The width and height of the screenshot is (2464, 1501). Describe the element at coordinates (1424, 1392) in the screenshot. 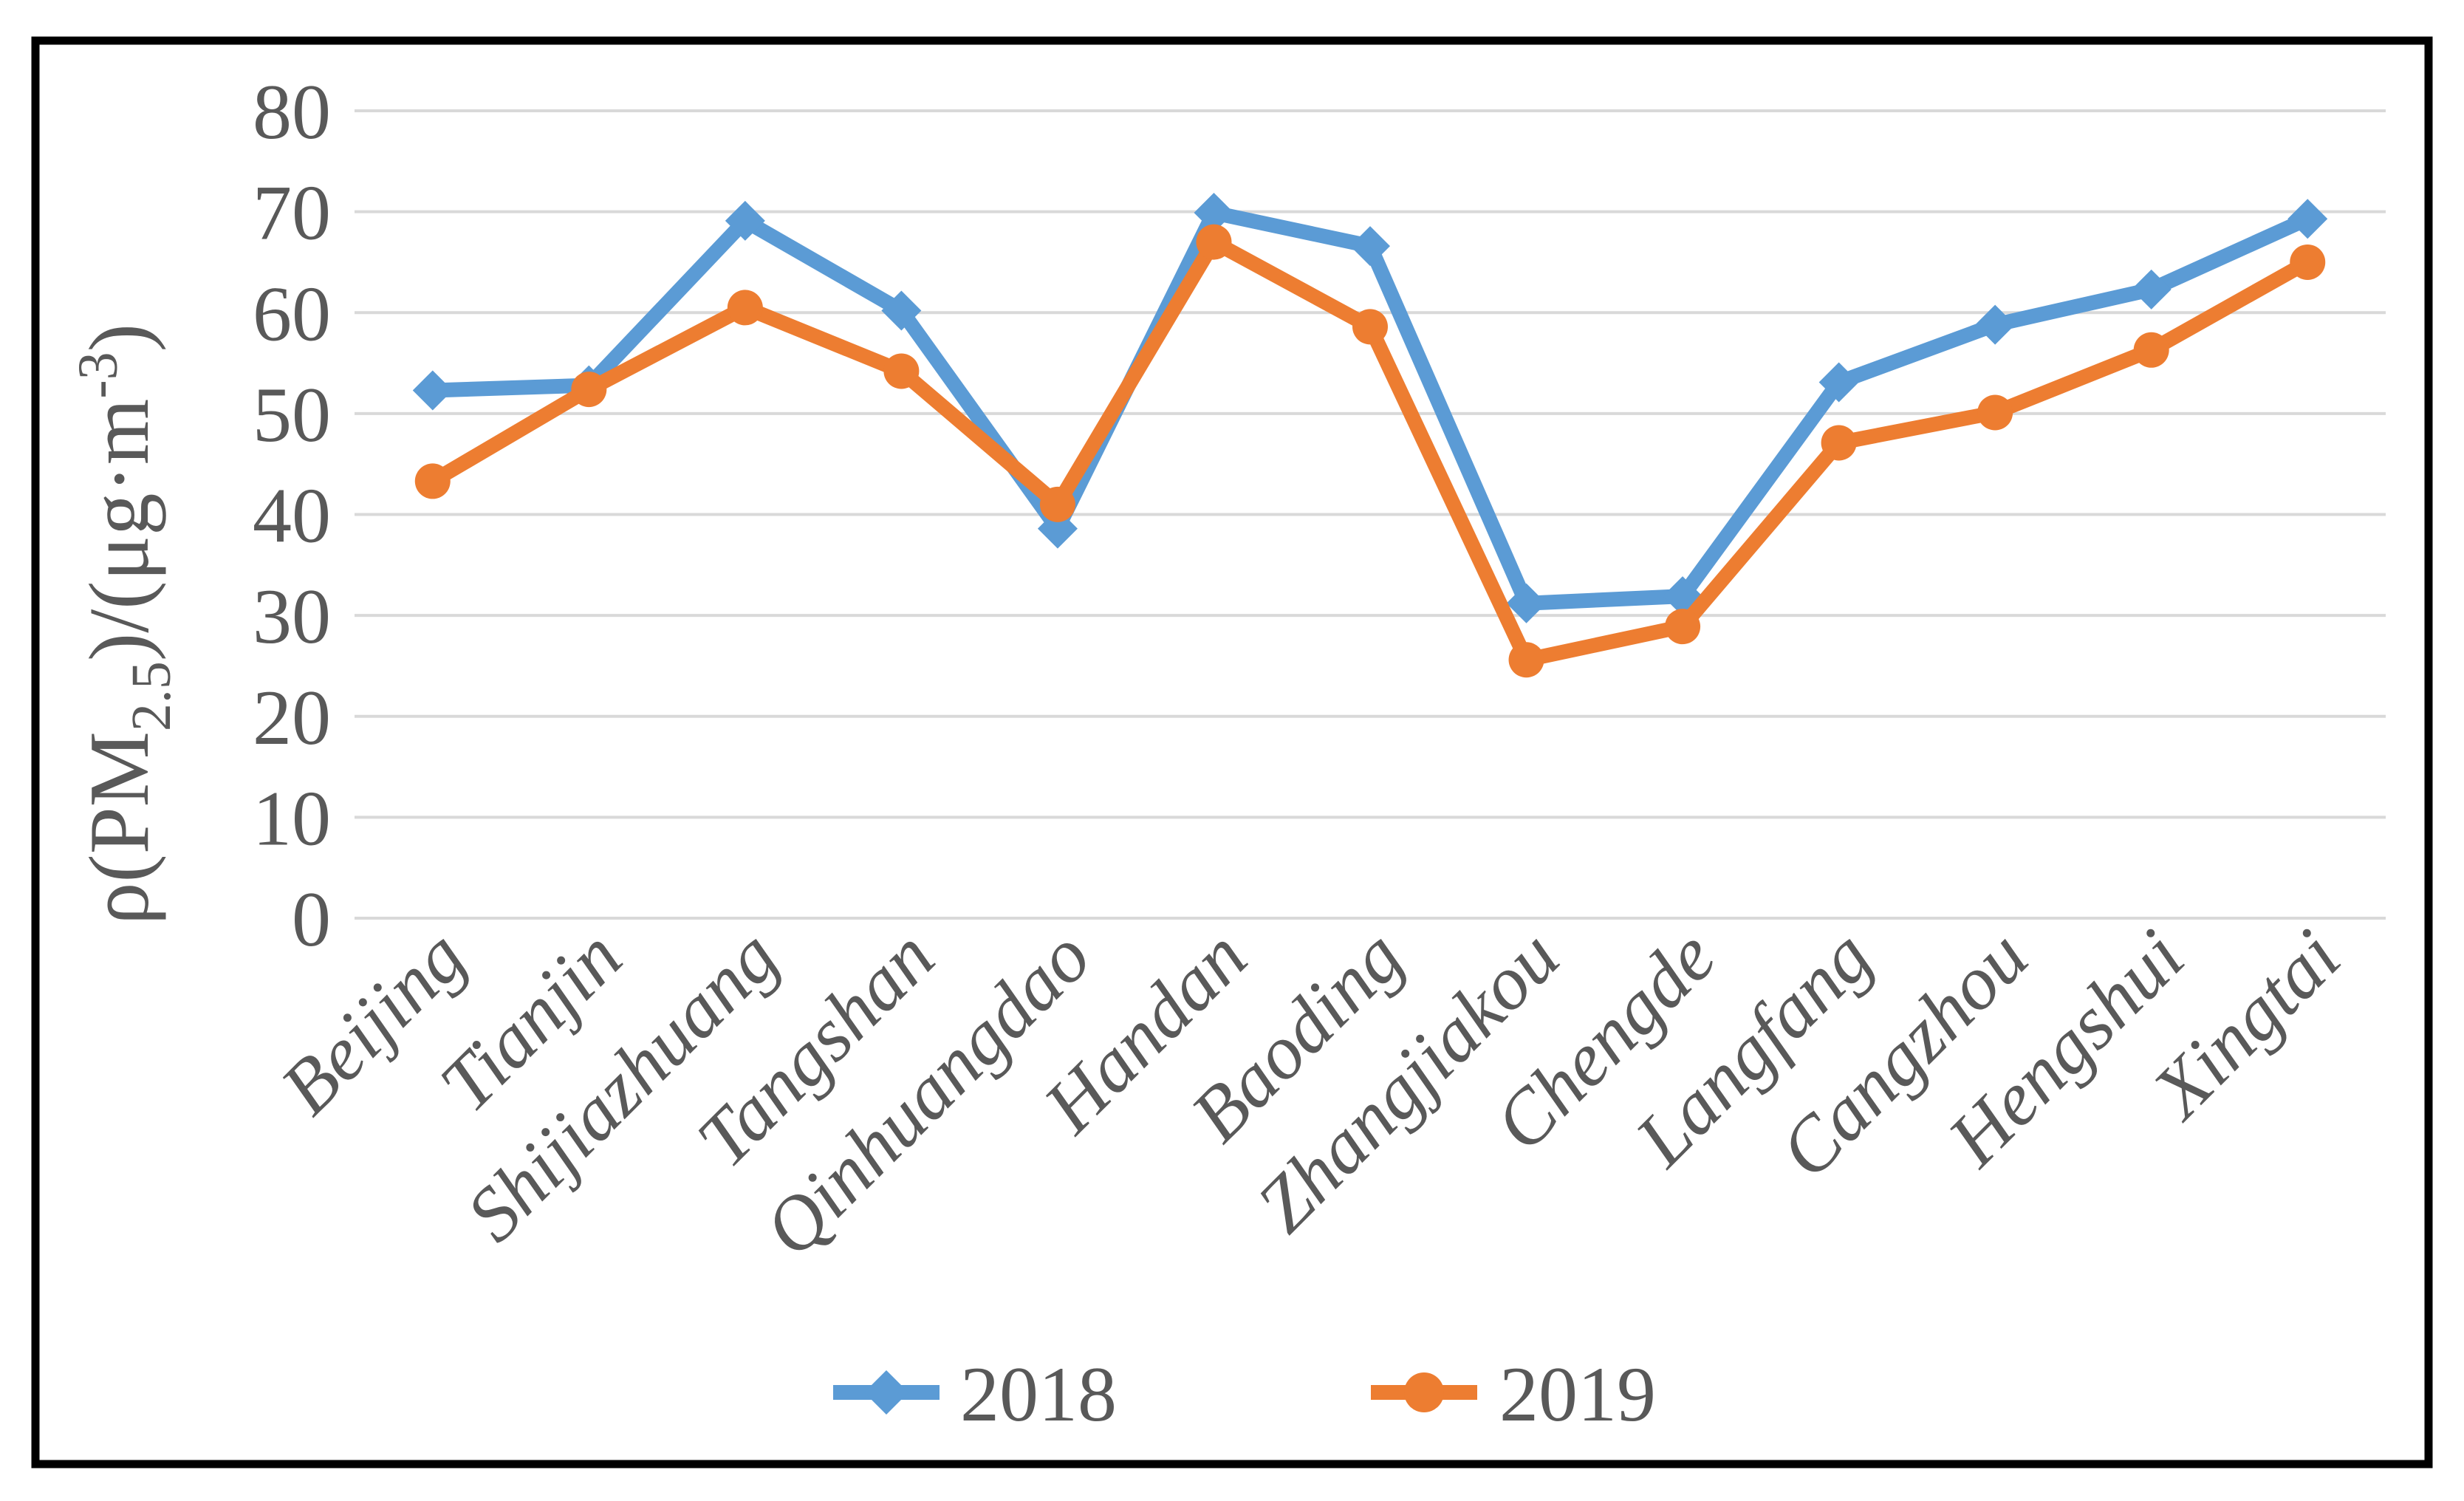

I see `legend-circle-icon` at that location.